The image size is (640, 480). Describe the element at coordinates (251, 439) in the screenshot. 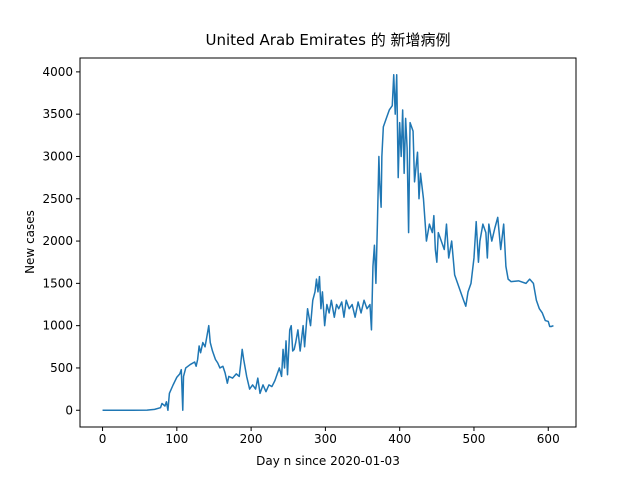

I see `x-tick-label: 200` at that location.